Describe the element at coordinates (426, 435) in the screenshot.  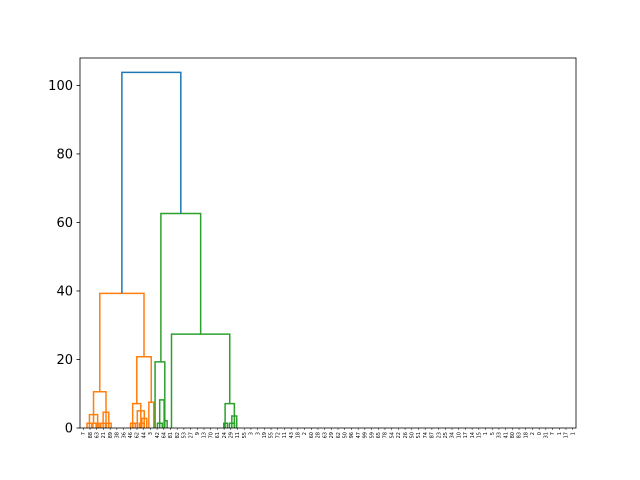
I see `leaf-label: 74` at that location.